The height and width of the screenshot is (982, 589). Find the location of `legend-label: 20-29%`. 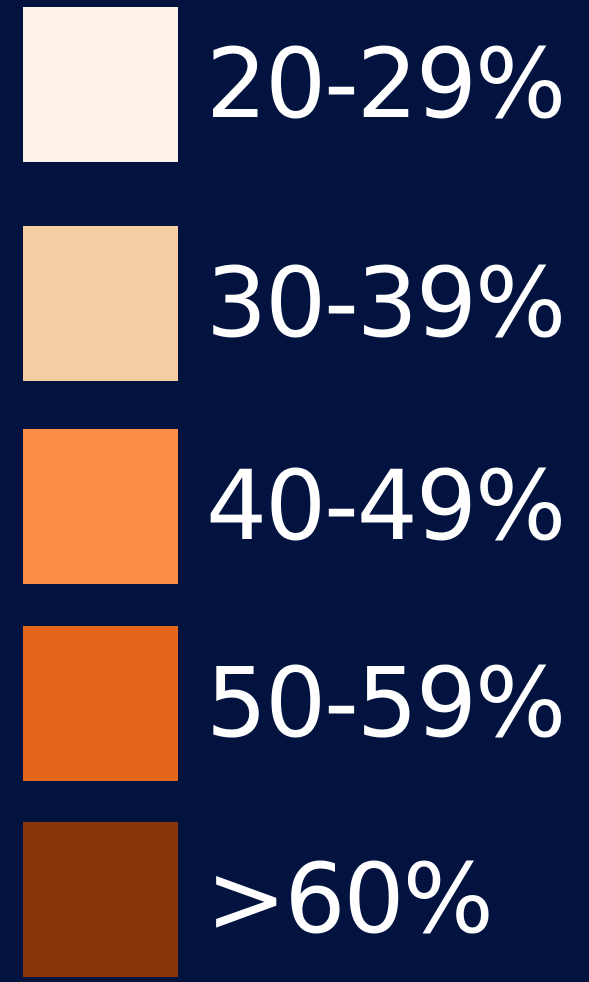

legend-label: 20-29% is located at coordinates (386, 84).